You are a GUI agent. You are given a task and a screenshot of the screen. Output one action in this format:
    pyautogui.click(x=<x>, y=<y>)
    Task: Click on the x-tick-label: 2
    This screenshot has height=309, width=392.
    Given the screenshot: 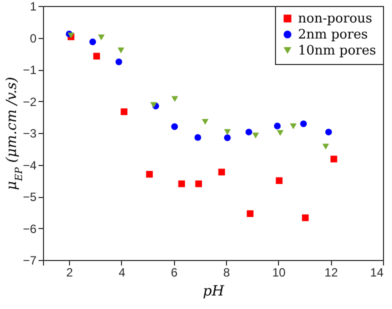 What is the action you would take?
    pyautogui.click(x=70, y=273)
    